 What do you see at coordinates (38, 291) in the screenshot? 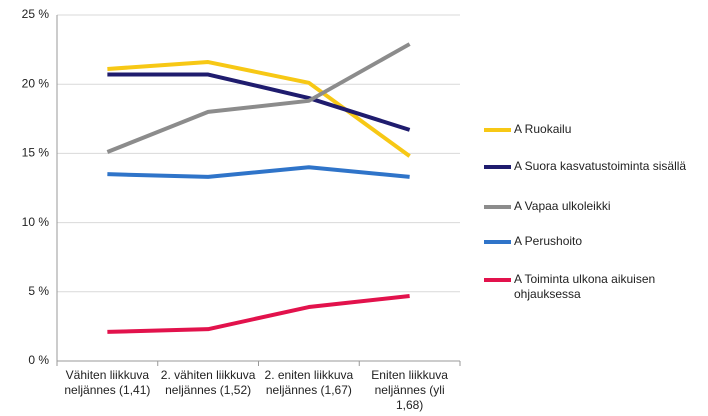
I see `y-tick-label: 5 %` at bounding box center [38, 291].